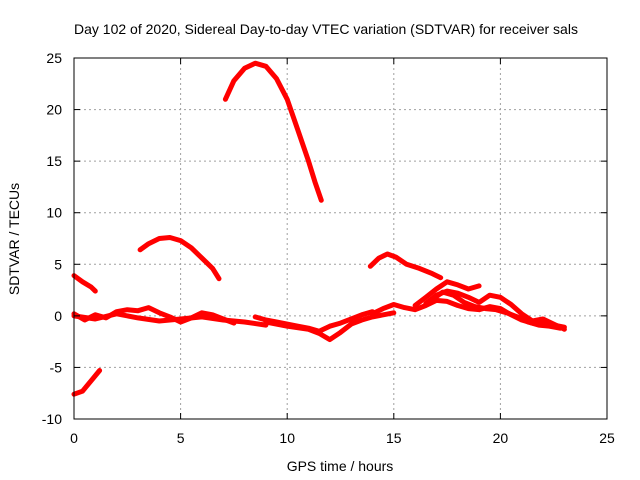 The image size is (640, 480). What do you see at coordinates (52, 419) in the screenshot?
I see `y-tick-label: -10` at bounding box center [52, 419].